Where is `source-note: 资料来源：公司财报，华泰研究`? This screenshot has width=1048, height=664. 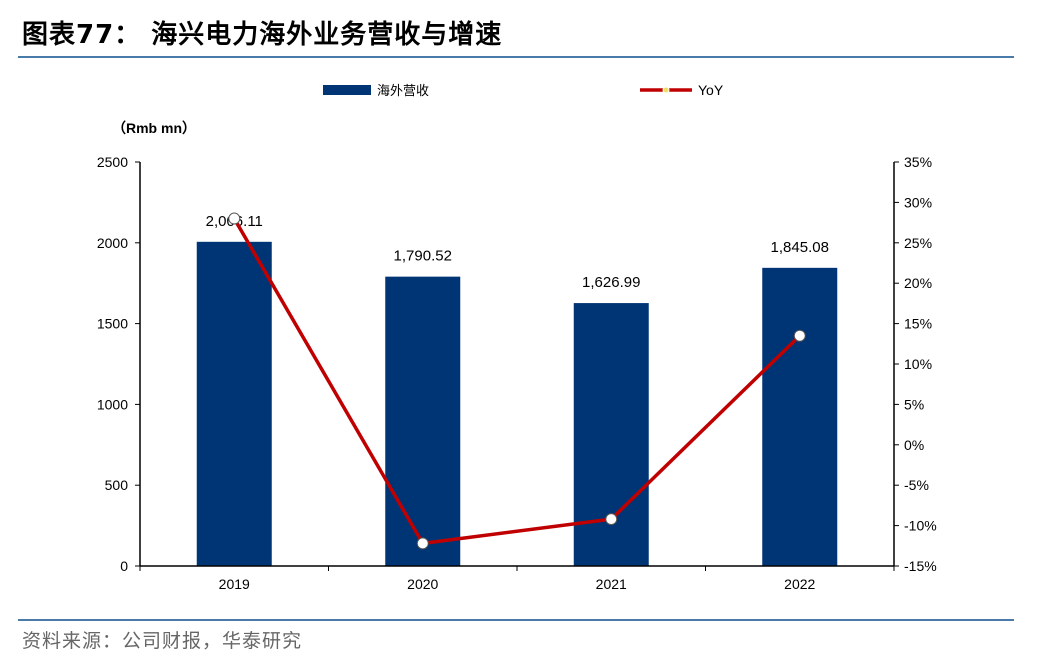
source-note: 资料来源：公司财报，华泰研究 is located at coordinates (162, 641).